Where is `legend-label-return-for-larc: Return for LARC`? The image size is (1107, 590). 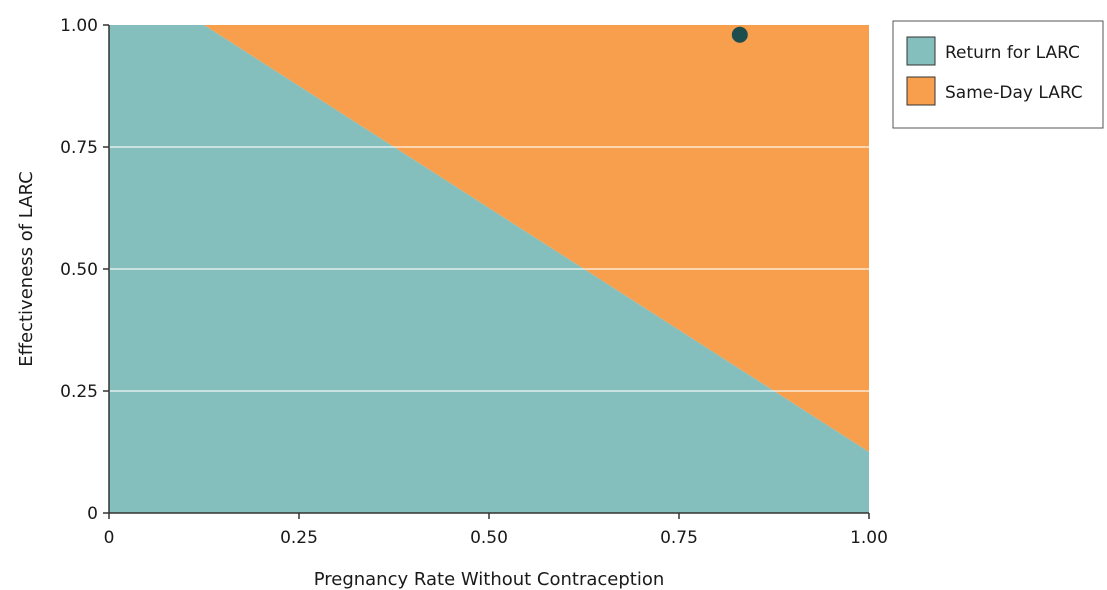 legend-label-return-for-larc: Return for LARC is located at coordinates (1012, 53).